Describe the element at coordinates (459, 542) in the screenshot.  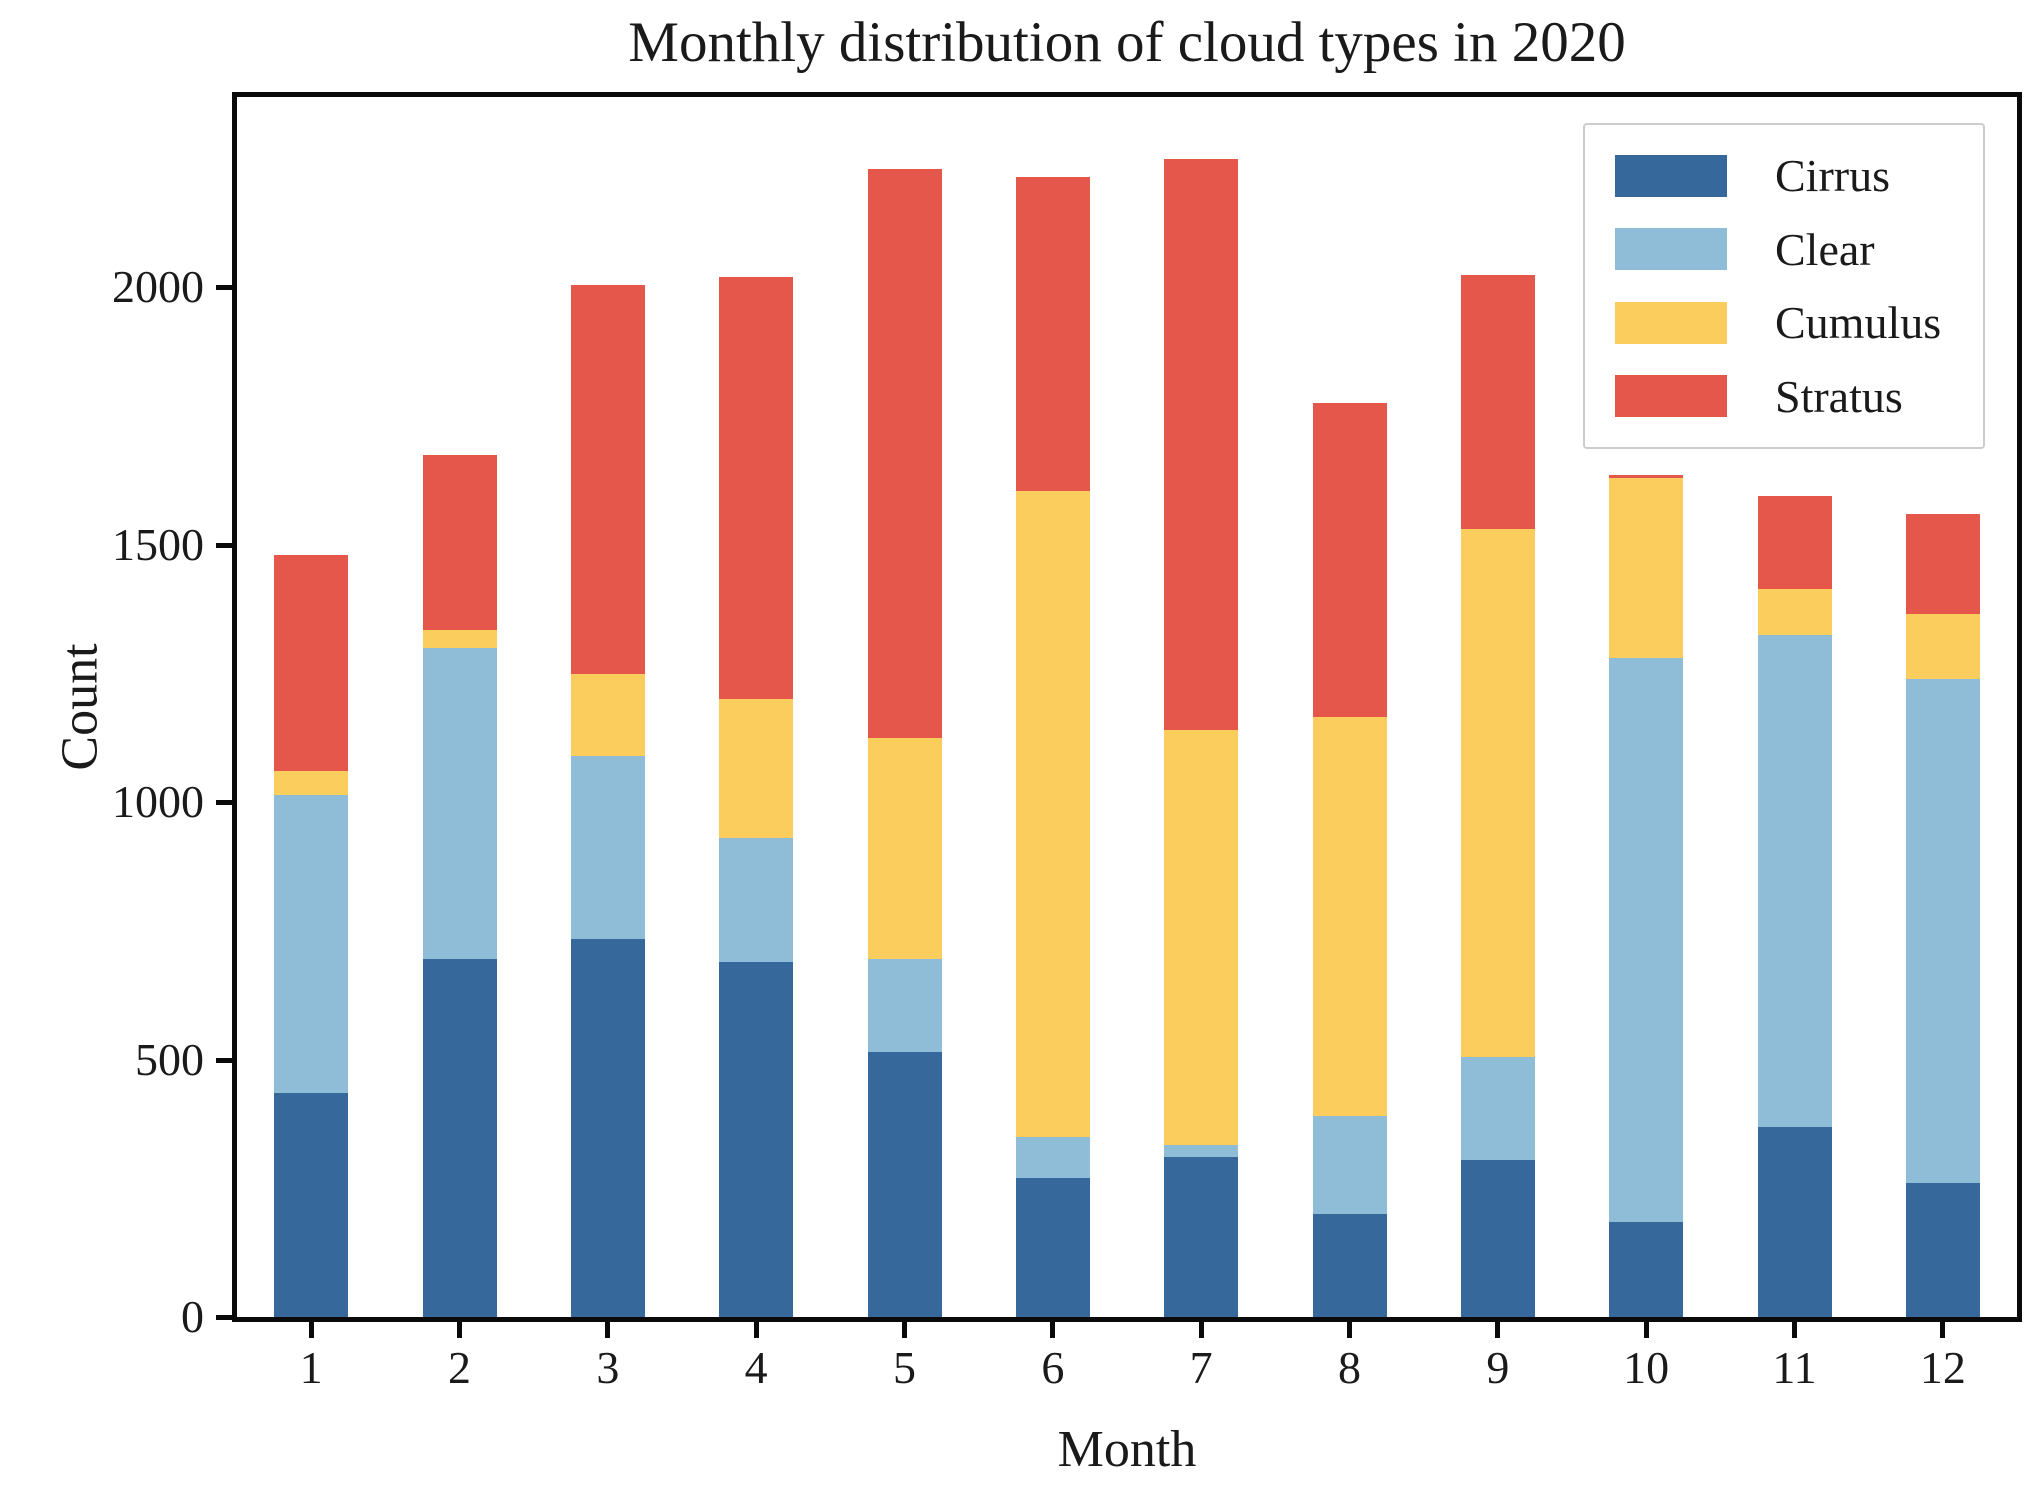
I see `bar-month-2-stratus` at that location.